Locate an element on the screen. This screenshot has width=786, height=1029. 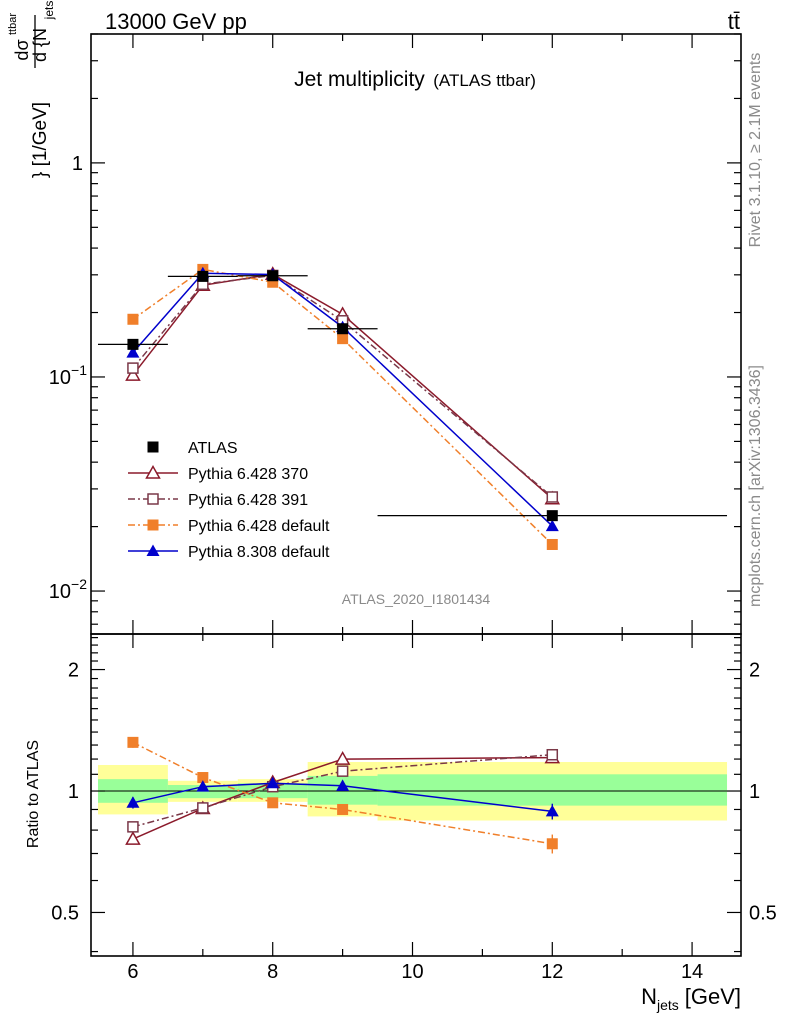
main-series-1-marker is located at coordinates (133, 374).